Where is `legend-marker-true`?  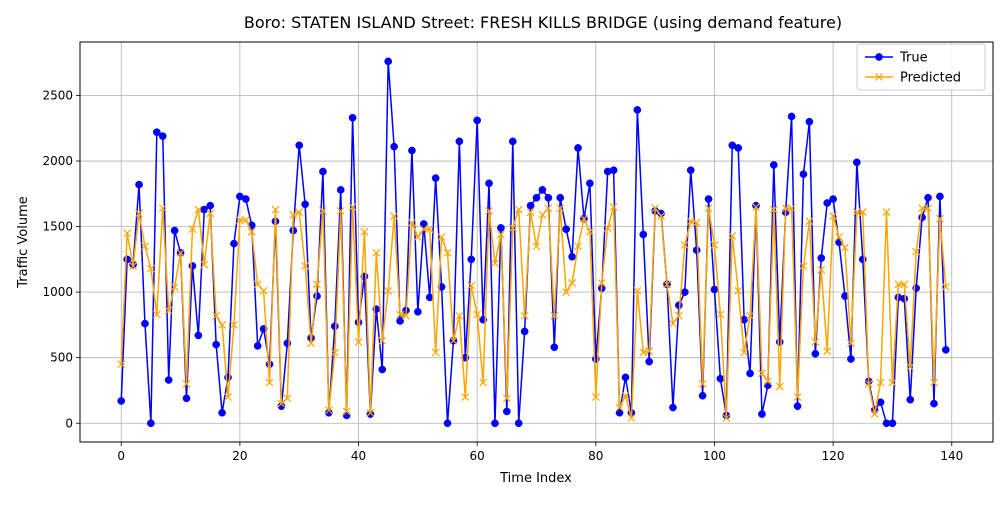
legend-marker-true is located at coordinates (879, 57).